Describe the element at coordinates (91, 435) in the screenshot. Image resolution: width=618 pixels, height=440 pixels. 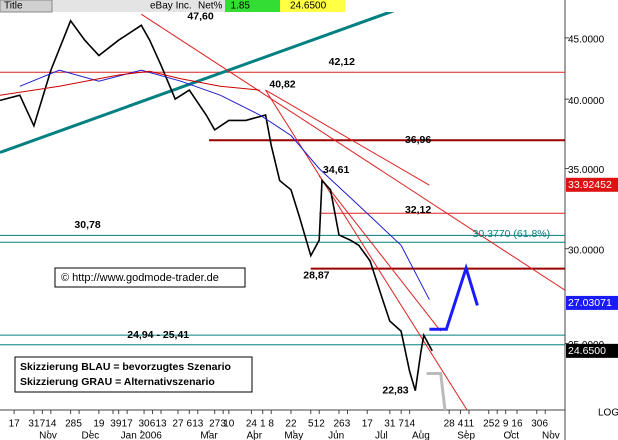
I see `month-label: Dec` at that location.